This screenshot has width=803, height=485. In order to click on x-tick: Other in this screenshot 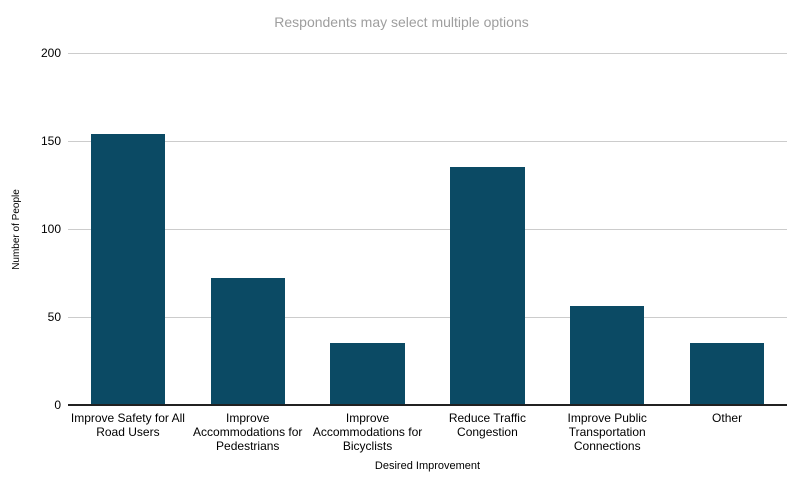, I will do `click(727, 432)`.